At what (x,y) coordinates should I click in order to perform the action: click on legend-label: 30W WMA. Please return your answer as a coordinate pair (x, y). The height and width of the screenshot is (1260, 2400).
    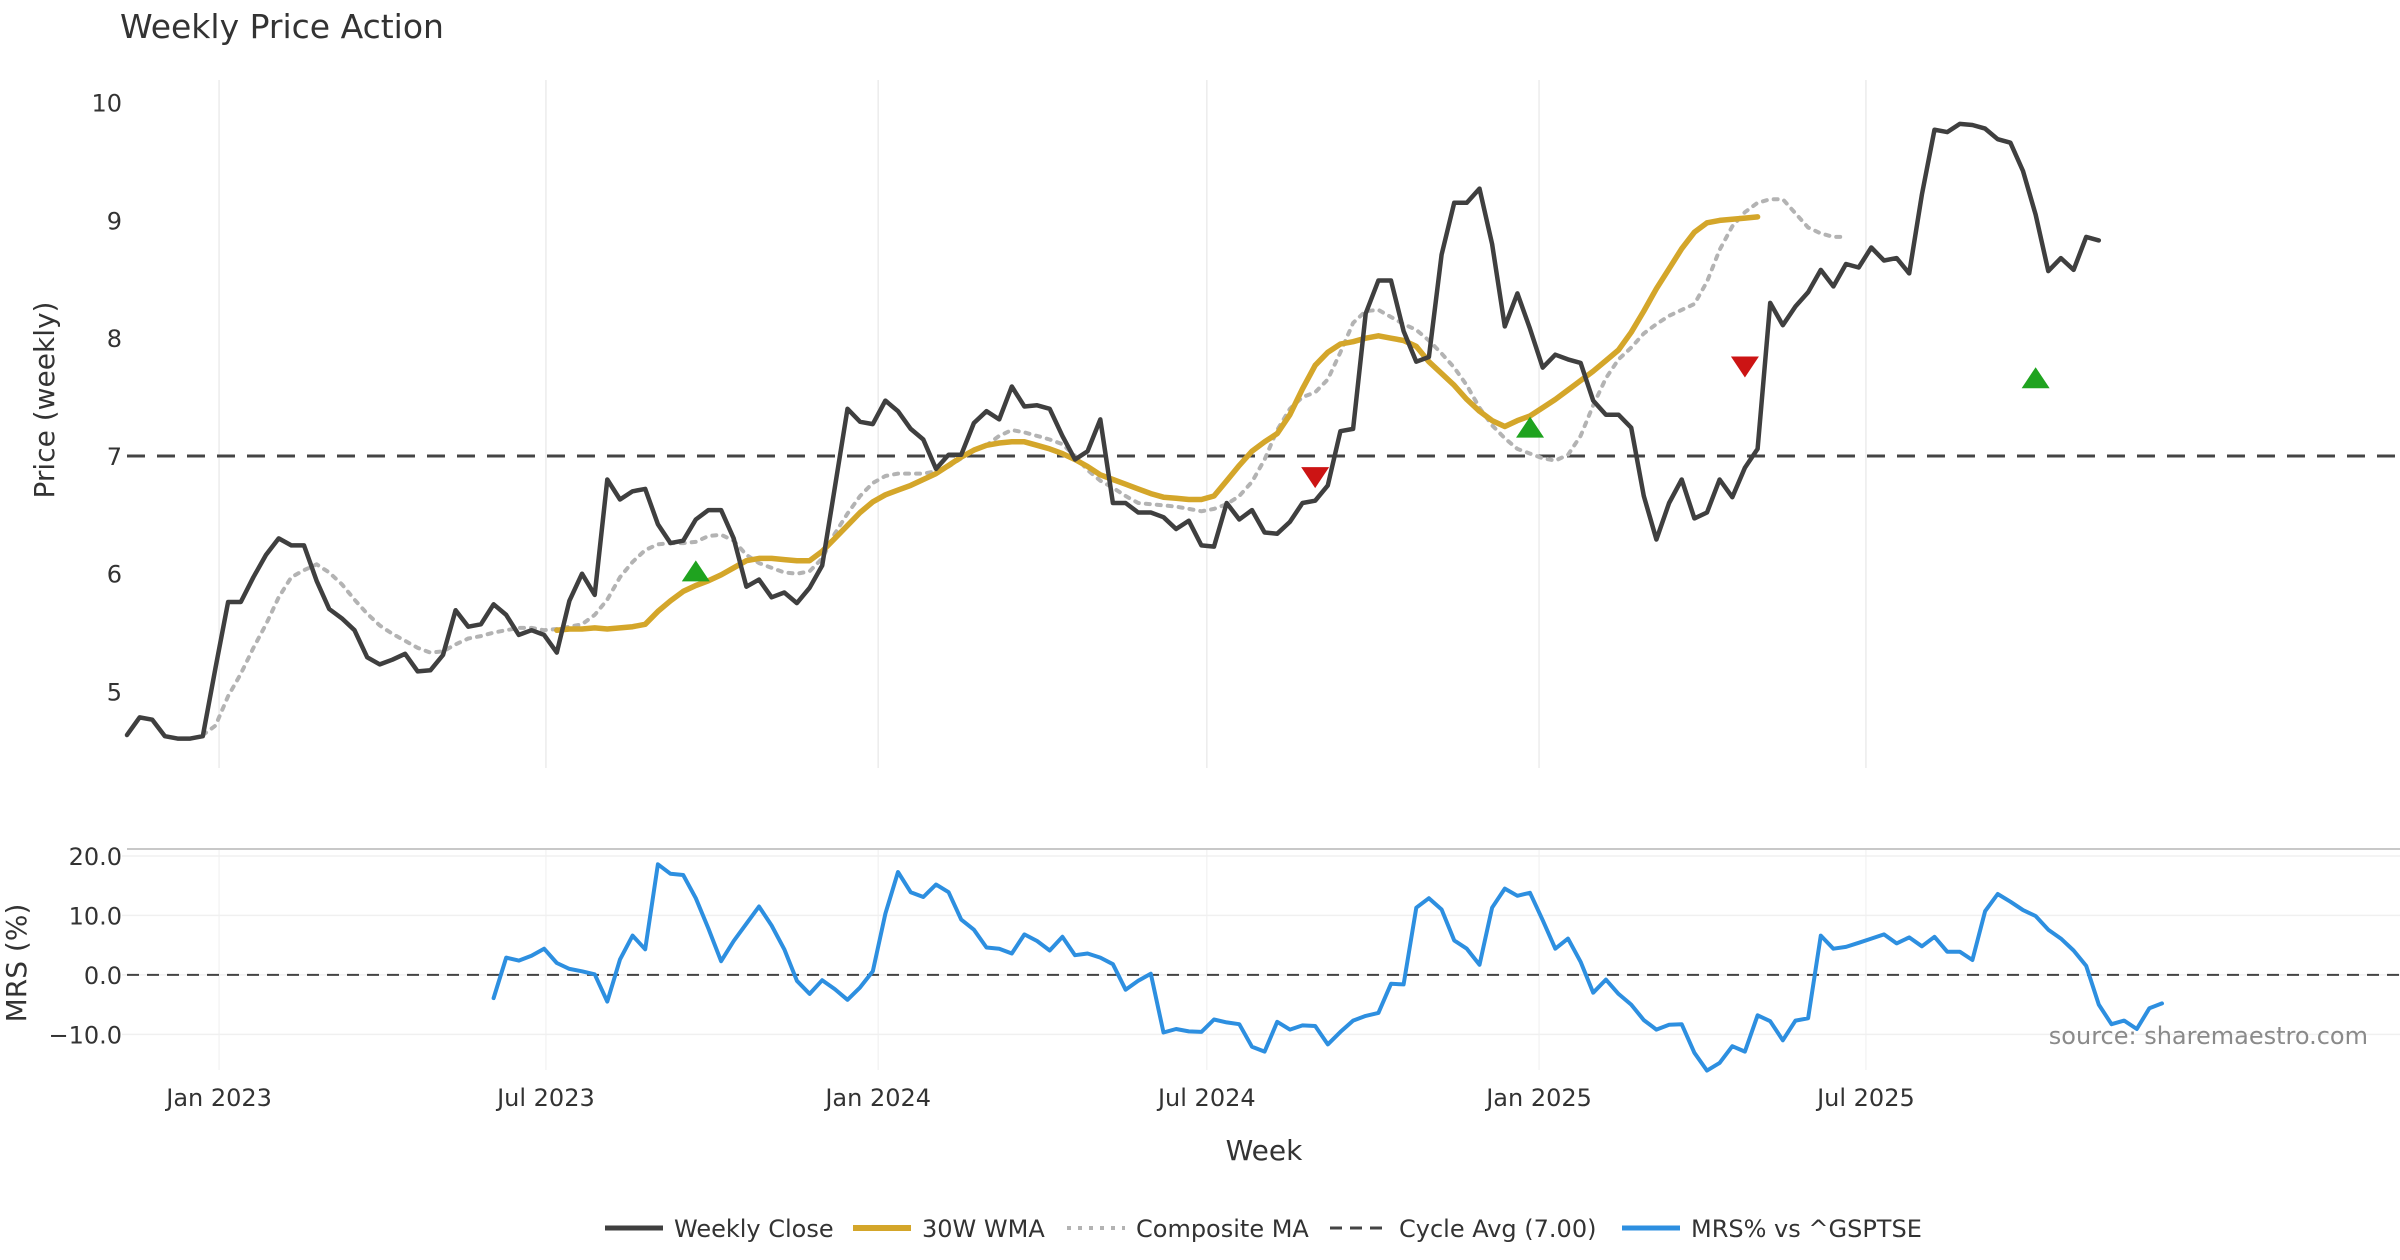
    Looking at the image, I should click on (983, 1229).